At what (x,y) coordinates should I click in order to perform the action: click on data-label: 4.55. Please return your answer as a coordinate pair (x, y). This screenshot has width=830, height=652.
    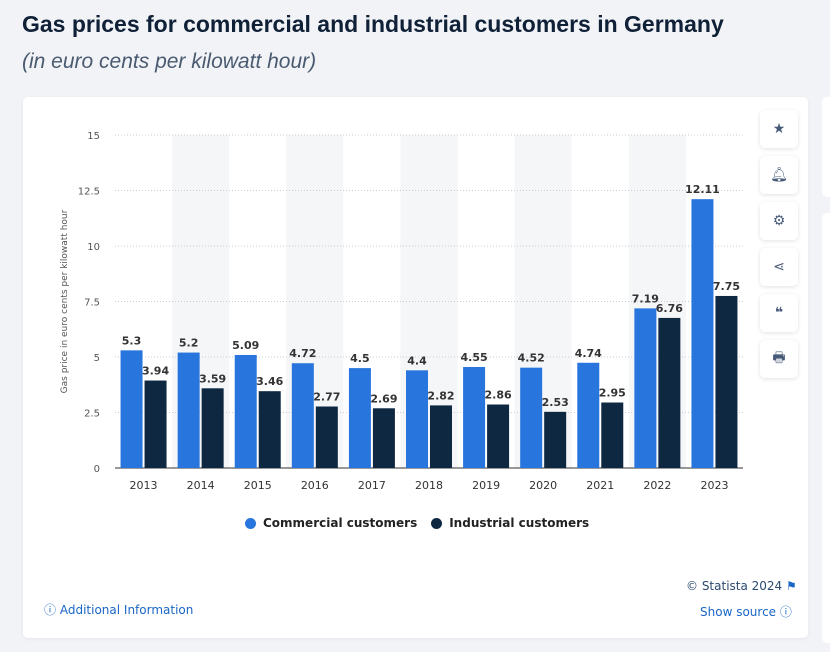
    Looking at the image, I should click on (474, 357).